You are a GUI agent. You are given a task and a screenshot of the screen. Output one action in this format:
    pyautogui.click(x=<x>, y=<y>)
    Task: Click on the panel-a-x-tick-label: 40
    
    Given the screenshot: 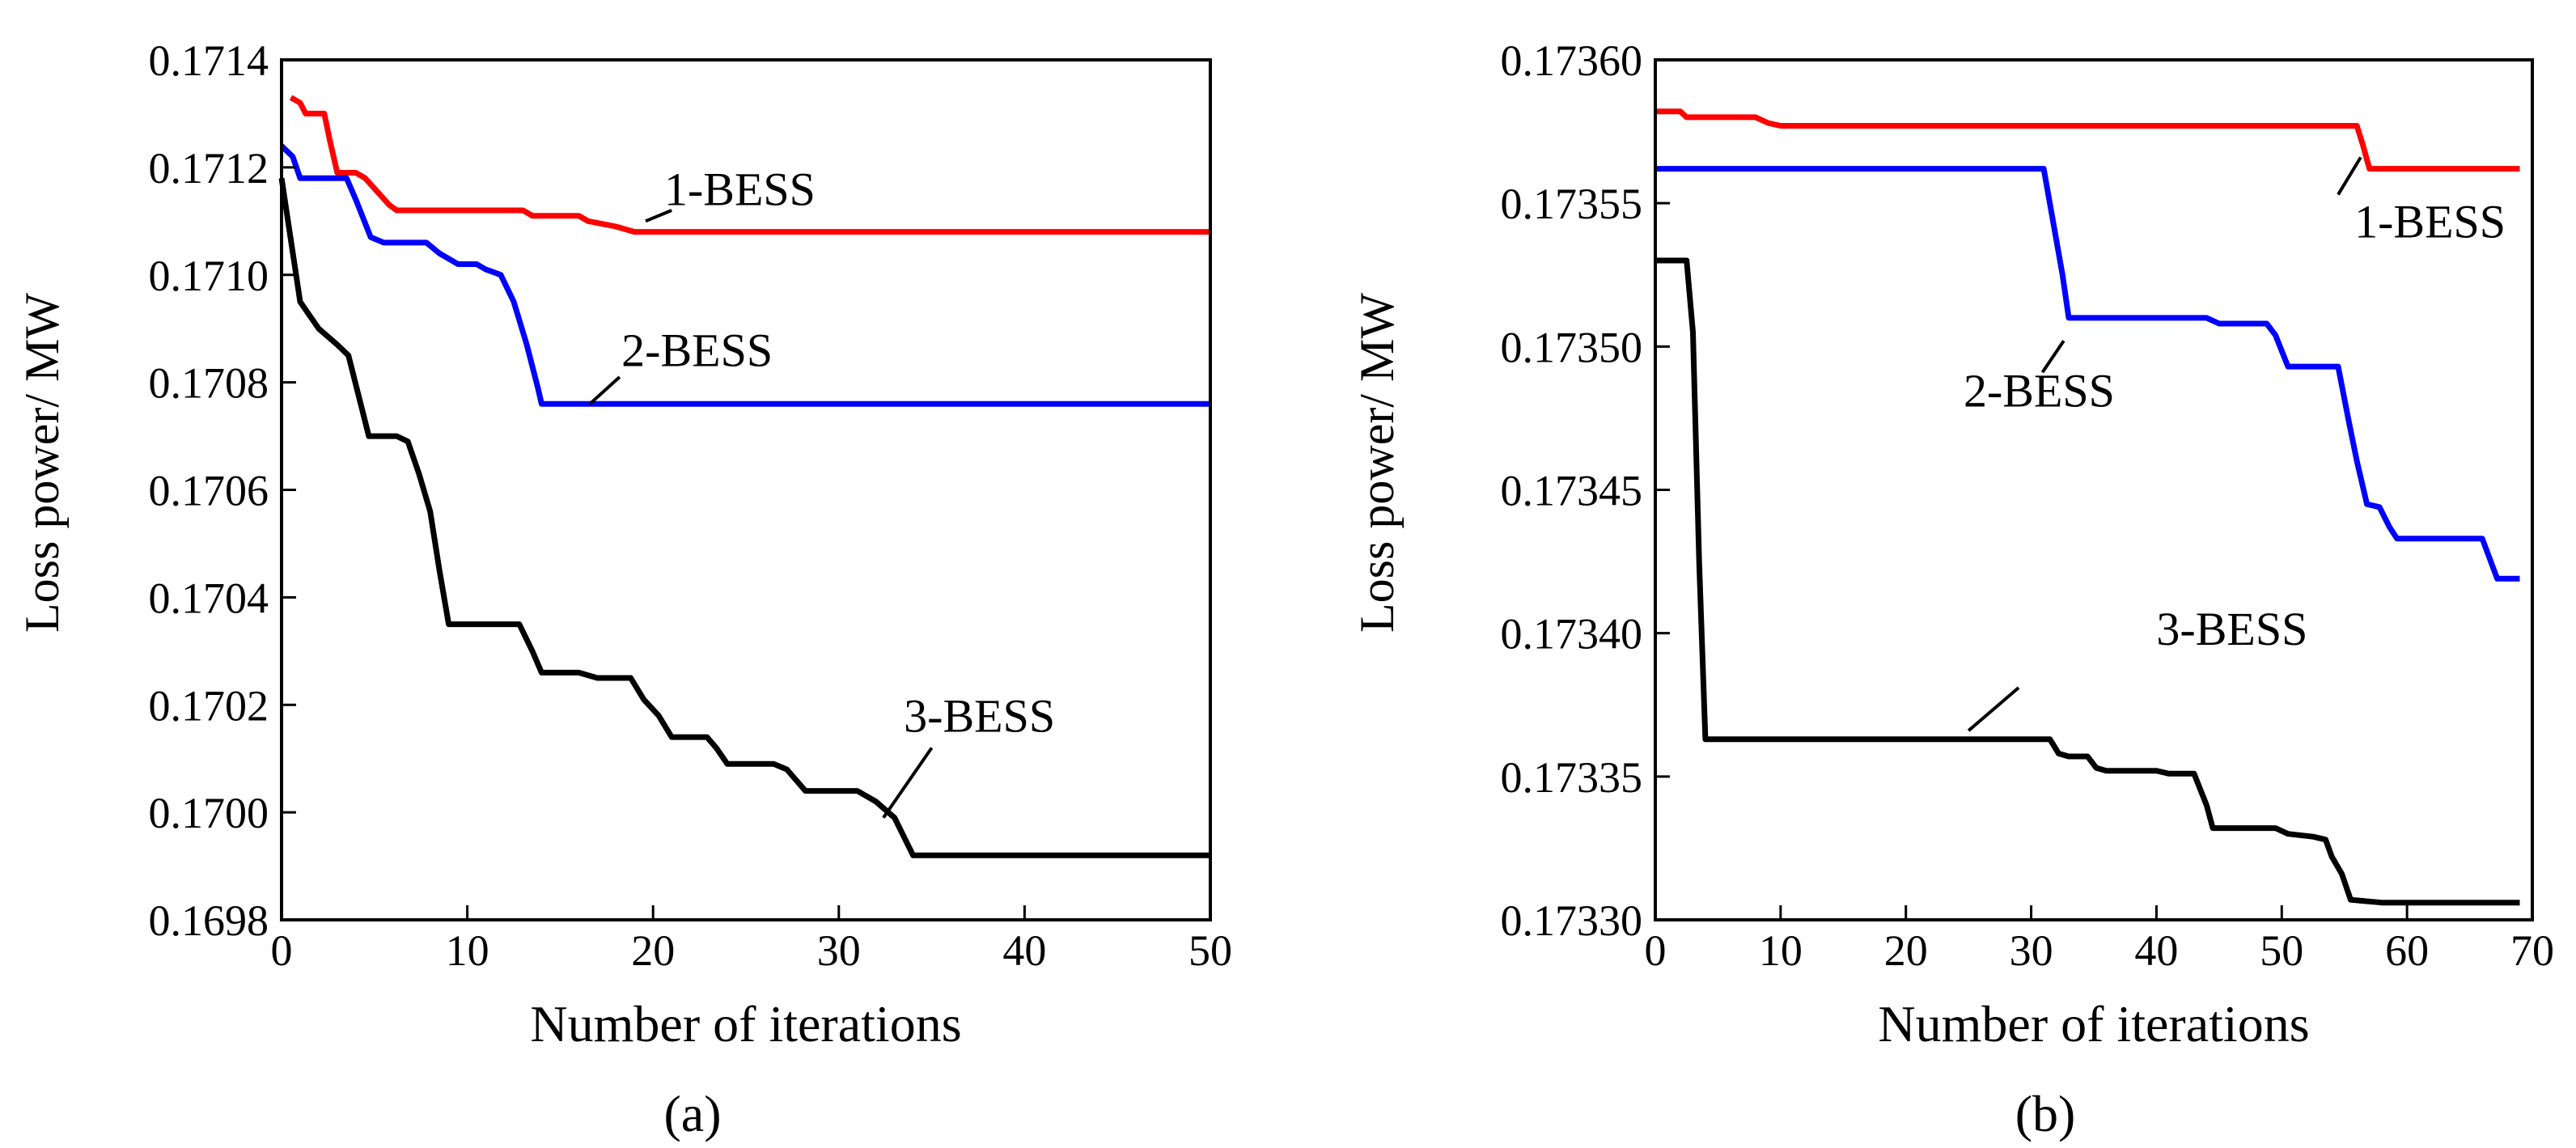 What is the action you would take?
    pyautogui.click(x=1024, y=950)
    